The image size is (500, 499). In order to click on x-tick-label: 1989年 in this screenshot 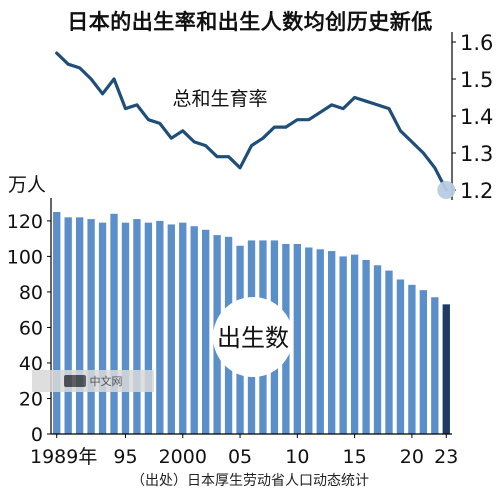, I will do `click(63, 457)`.